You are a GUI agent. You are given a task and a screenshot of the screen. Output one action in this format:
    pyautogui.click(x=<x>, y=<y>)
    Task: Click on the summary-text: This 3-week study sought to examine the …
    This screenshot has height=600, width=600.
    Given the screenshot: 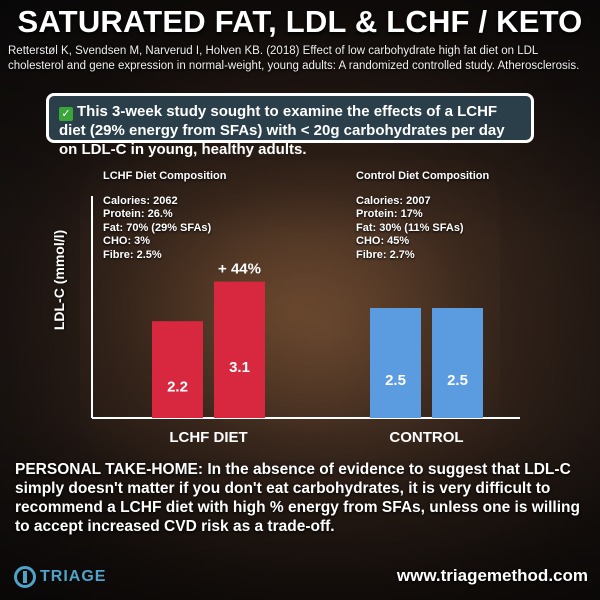 What is the action you would take?
    pyautogui.click(x=282, y=130)
    